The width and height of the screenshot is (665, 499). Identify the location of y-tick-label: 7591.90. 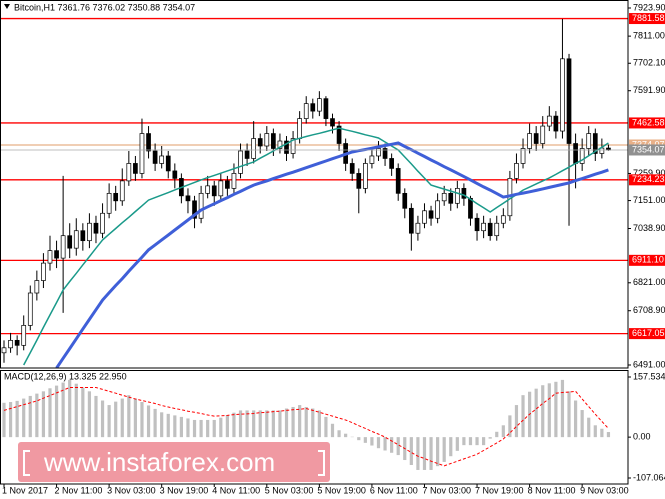
(649, 90).